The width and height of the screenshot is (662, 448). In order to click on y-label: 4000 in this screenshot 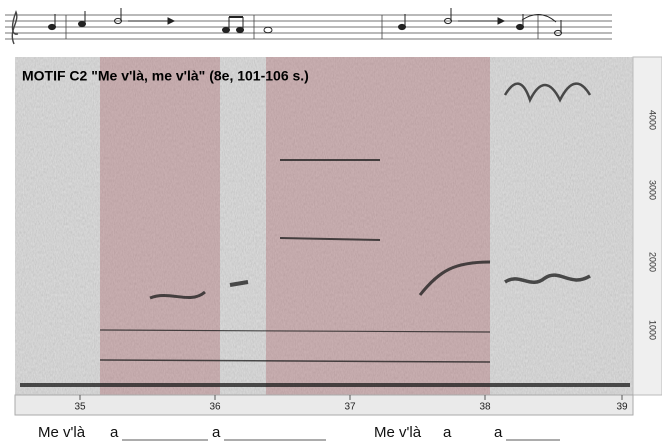, I will do `click(653, 120)`.